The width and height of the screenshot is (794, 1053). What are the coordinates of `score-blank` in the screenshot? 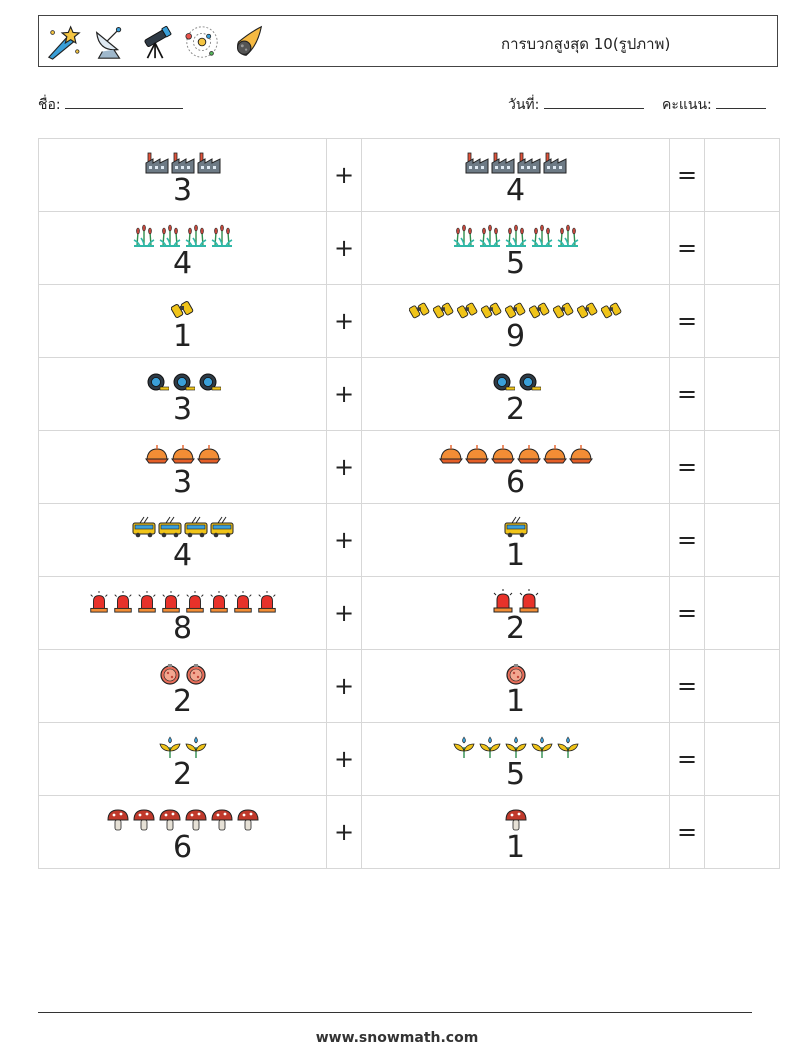 It's located at (741, 101).